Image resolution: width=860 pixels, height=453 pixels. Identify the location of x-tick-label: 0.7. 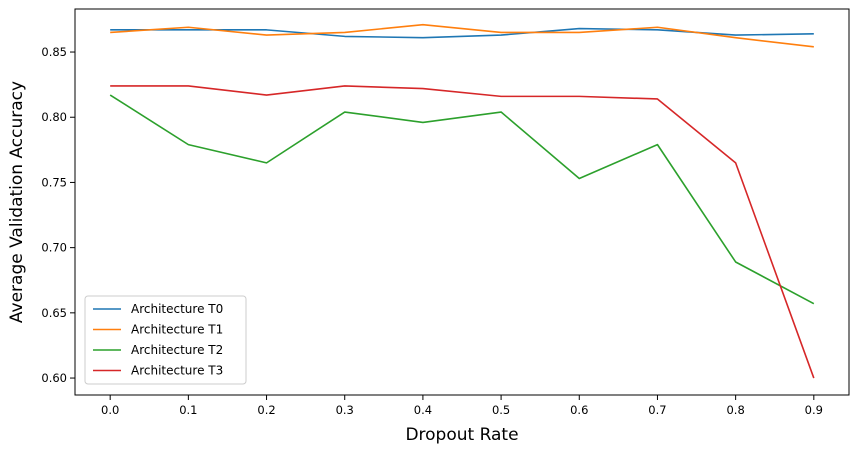
(657, 410).